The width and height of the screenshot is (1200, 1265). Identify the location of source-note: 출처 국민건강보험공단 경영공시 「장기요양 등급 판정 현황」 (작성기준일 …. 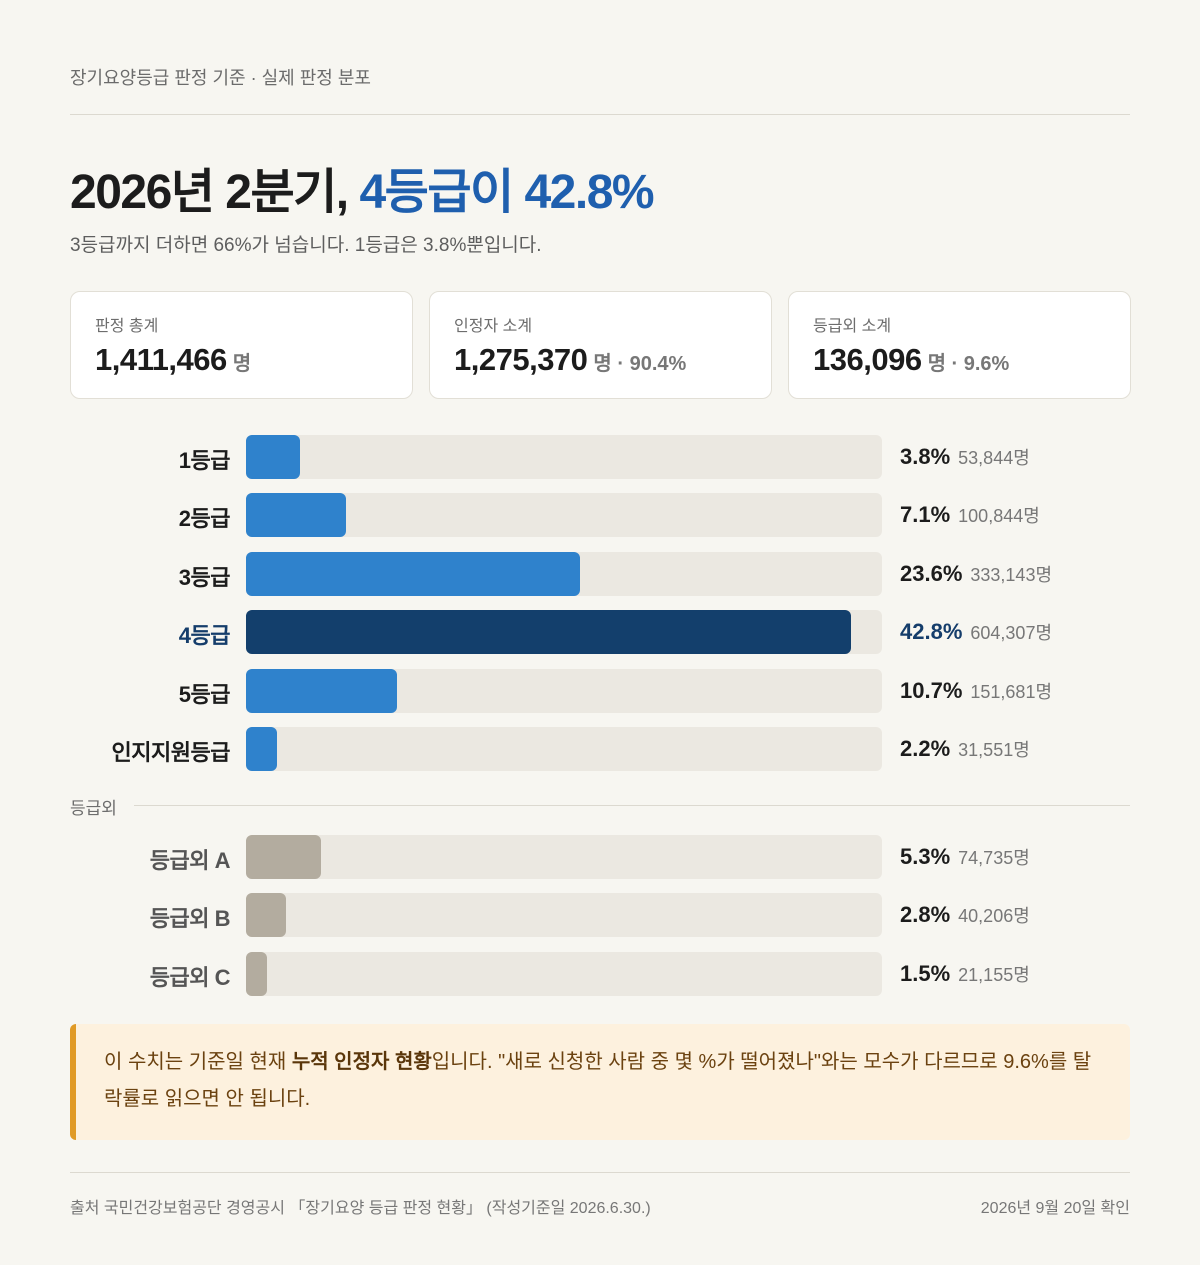
(360, 1208).